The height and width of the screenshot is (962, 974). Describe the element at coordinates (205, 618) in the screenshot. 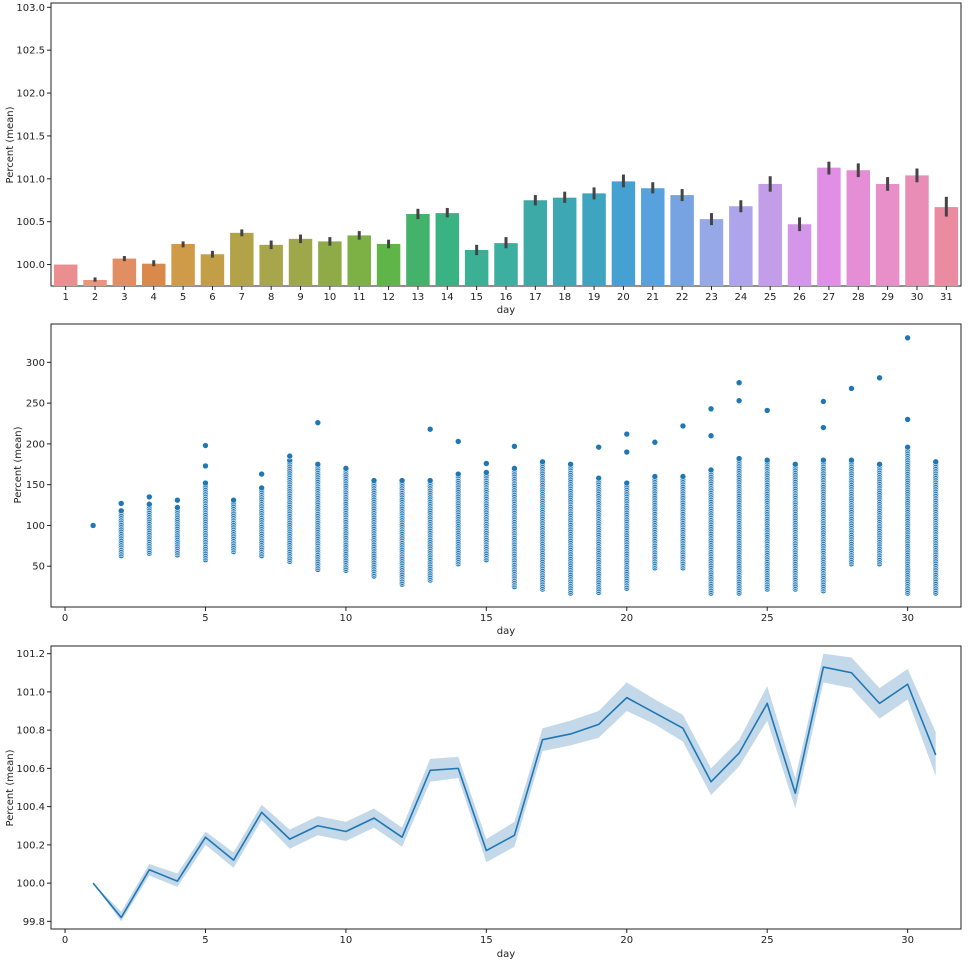

I see `scatter-chart-x-tick-label: 5` at that location.